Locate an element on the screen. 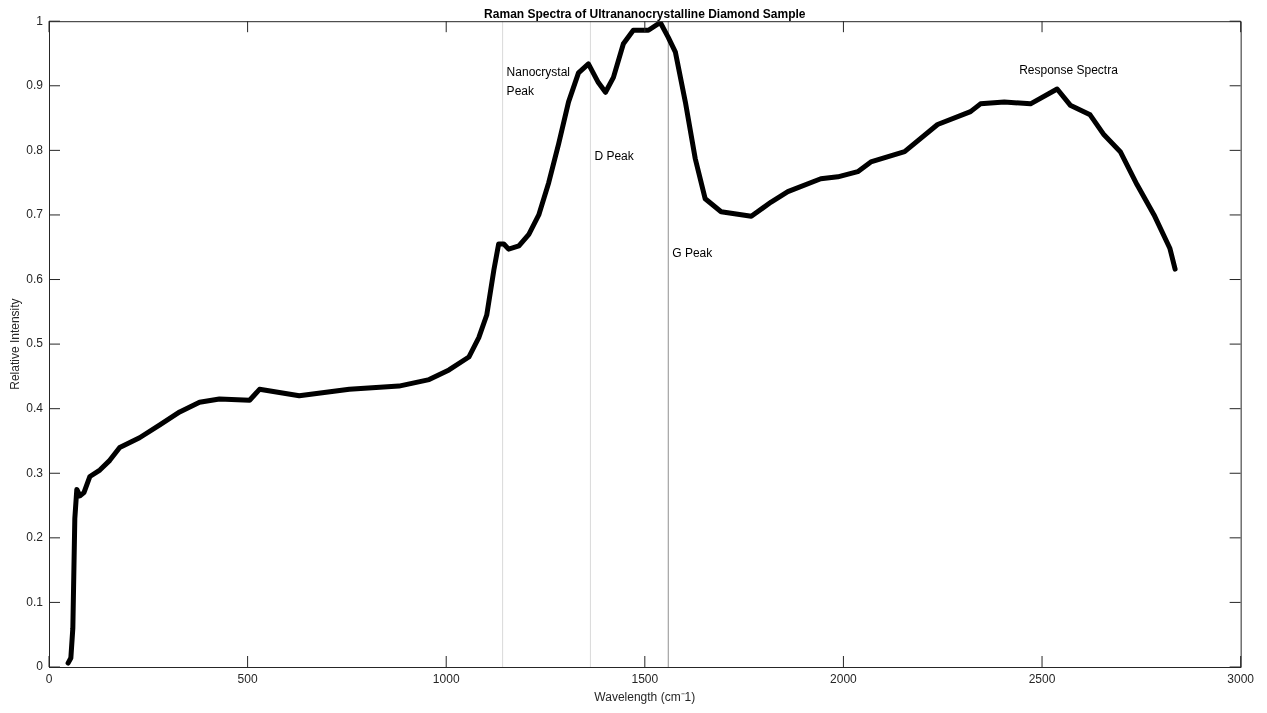 The width and height of the screenshot is (1267, 713). x-tick-label: 1000 is located at coordinates (446, 678).